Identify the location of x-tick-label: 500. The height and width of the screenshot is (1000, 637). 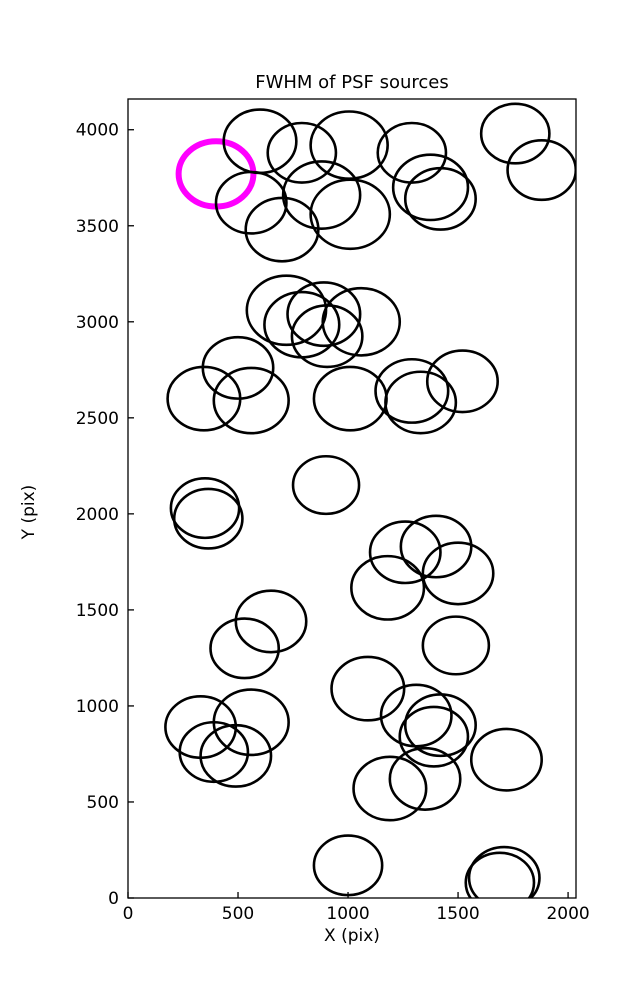
(238, 914).